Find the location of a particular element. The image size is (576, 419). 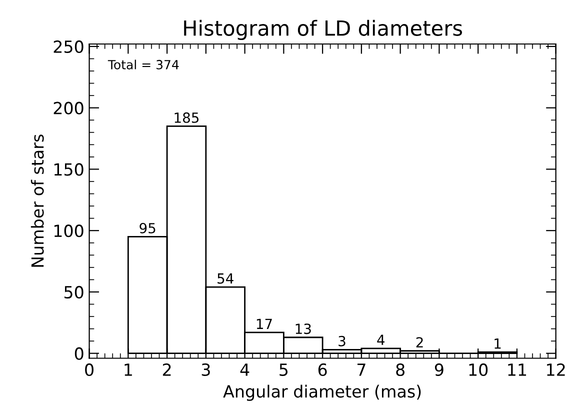

x-tick-label: 10 is located at coordinates (478, 369).